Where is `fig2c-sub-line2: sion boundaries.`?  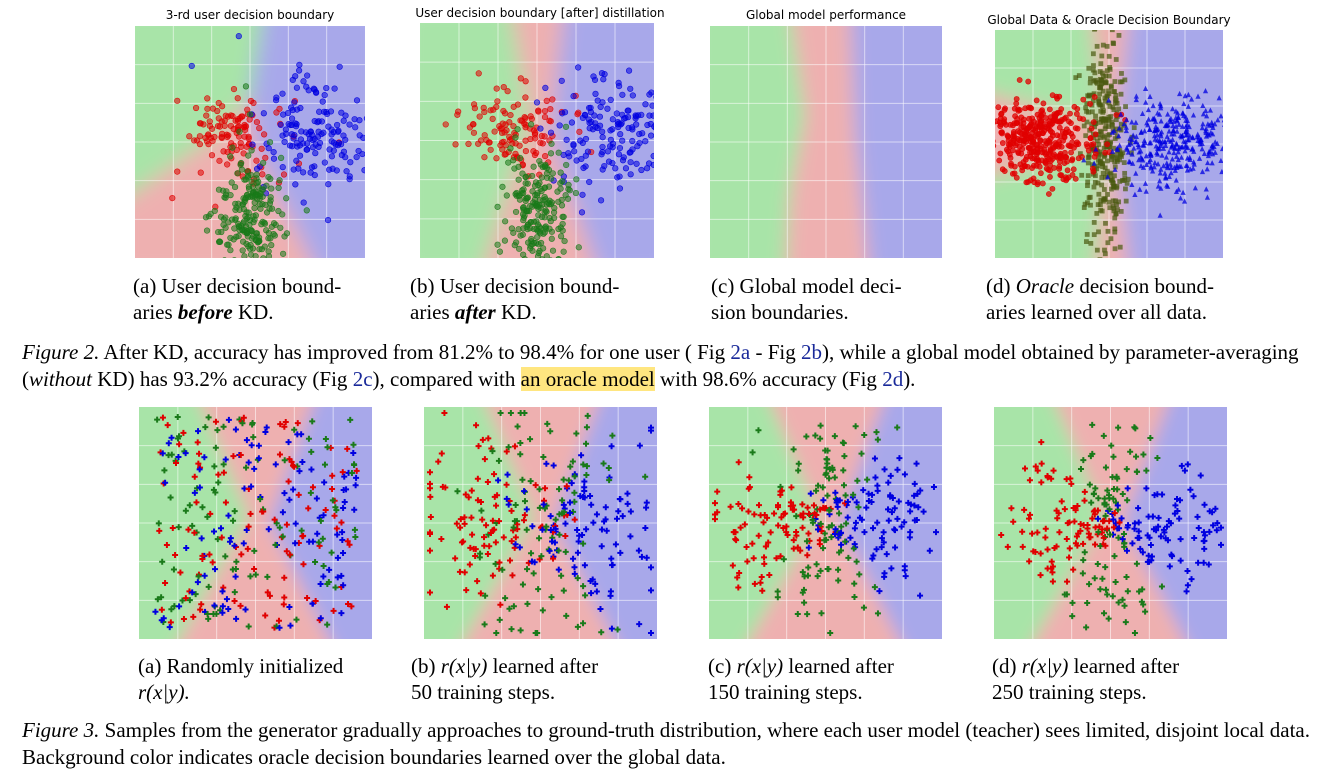 fig2c-sub-line2: sion boundaries. is located at coordinates (780, 312).